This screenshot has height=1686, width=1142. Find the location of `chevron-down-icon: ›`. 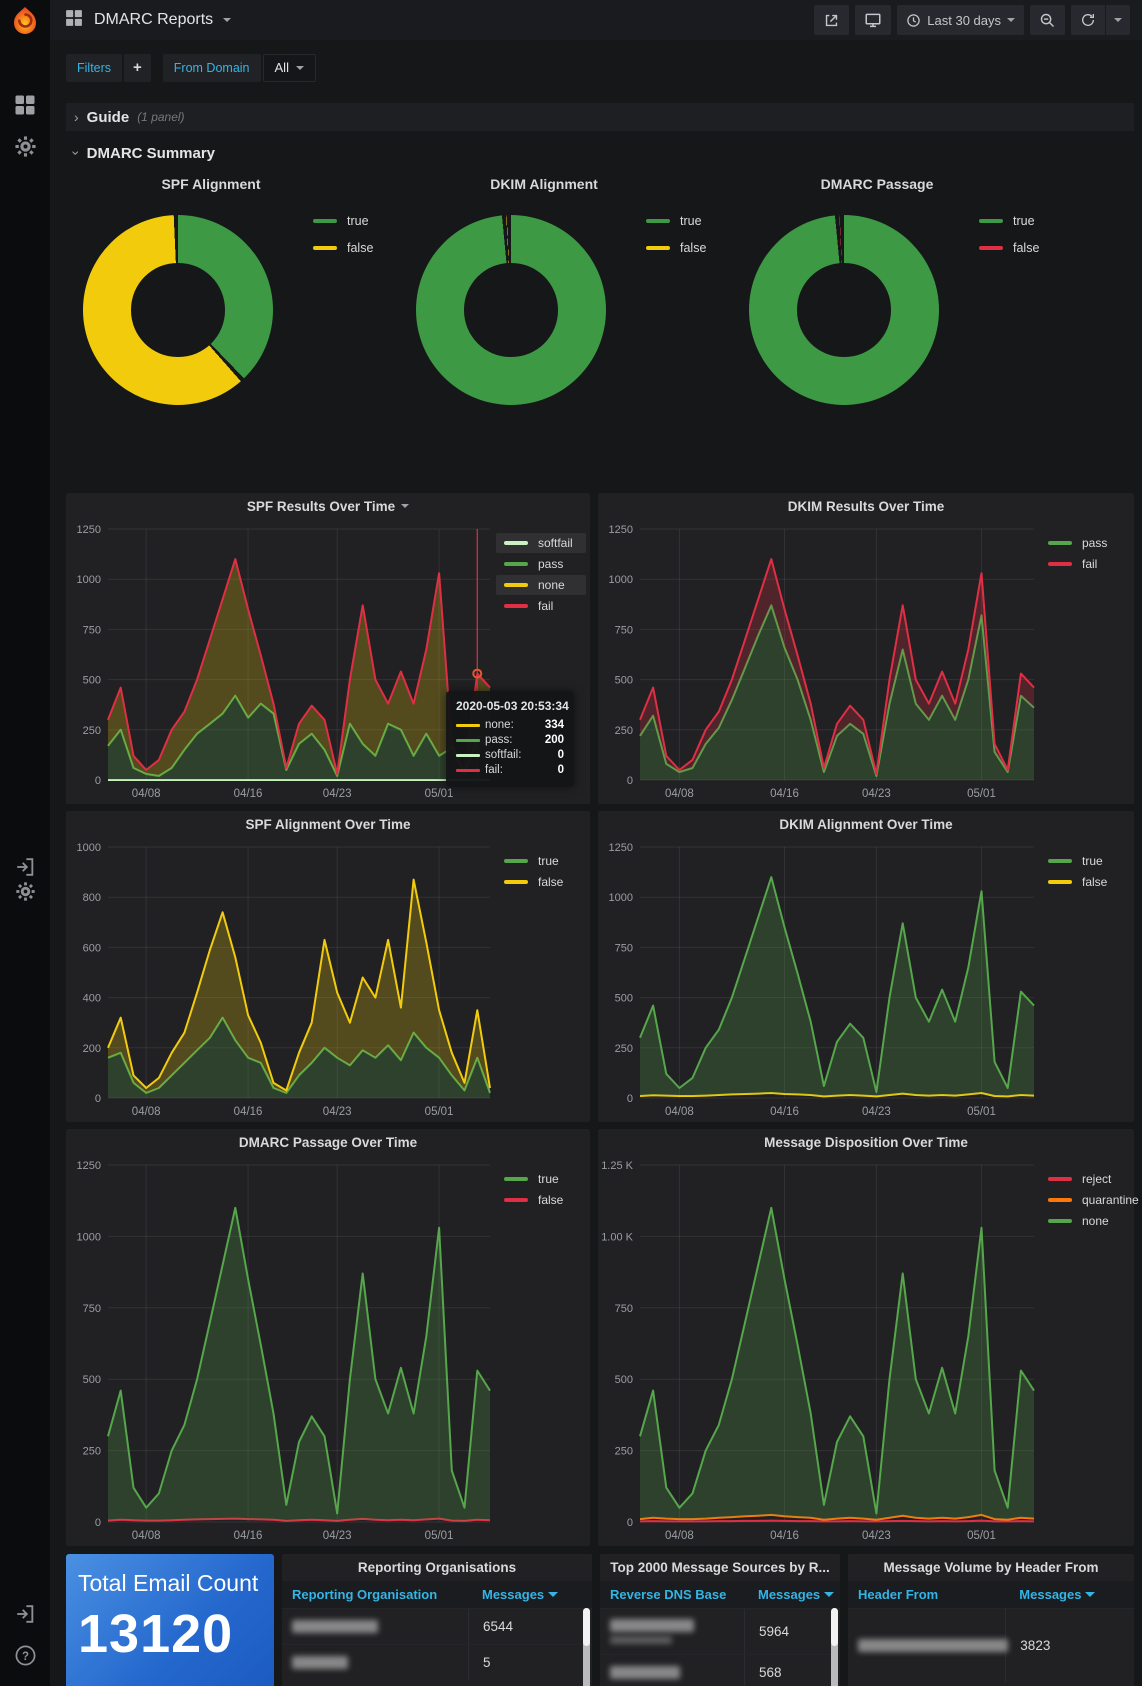

chevron-down-icon: › is located at coordinates (76, 153).